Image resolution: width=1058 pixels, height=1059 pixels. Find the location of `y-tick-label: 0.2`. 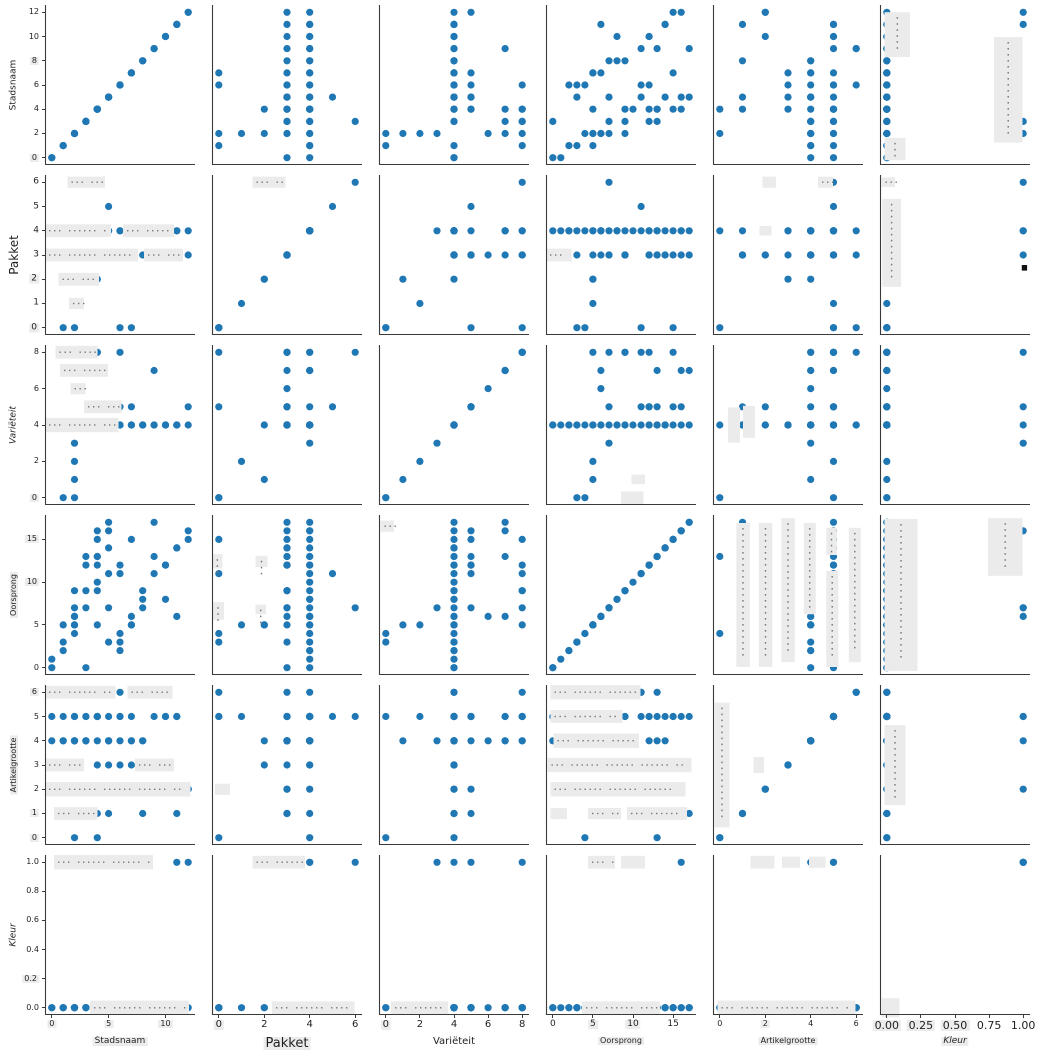

y-tick-label: 0.2 is located at coordinates (30, 978).